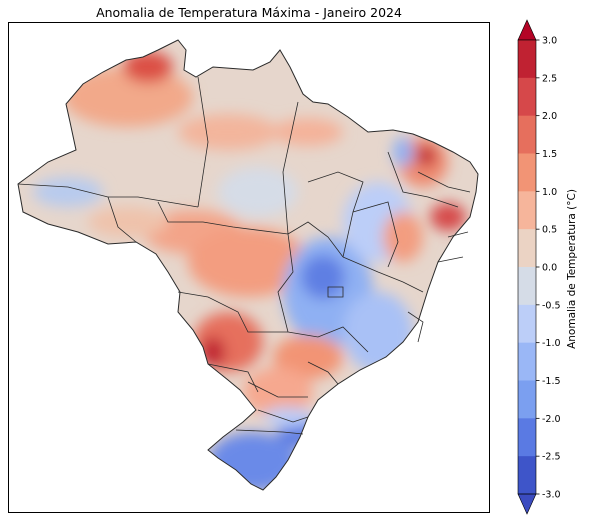  Describe the element at coordinates (549, 78) in the screenshot. I see `colorbar-tick-label: 2.5` at that location.